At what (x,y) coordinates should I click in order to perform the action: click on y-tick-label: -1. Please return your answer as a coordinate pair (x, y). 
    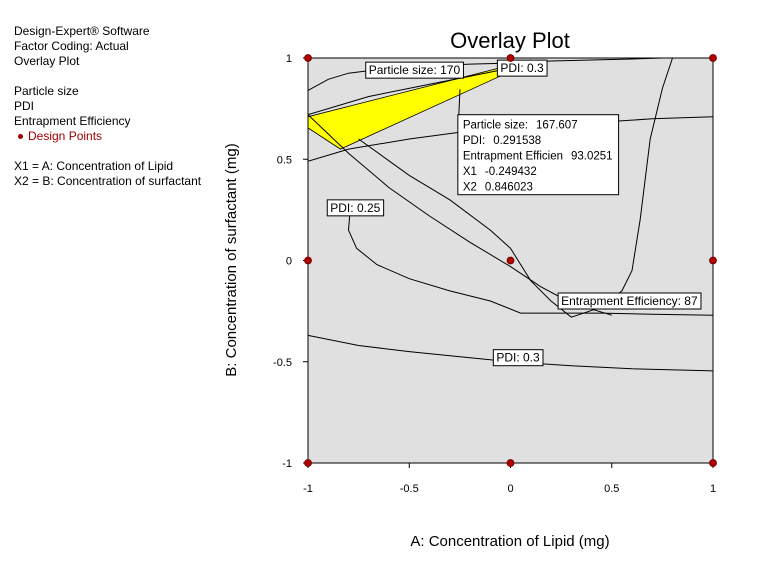
    Looking at the image, I should click on (287, 464).